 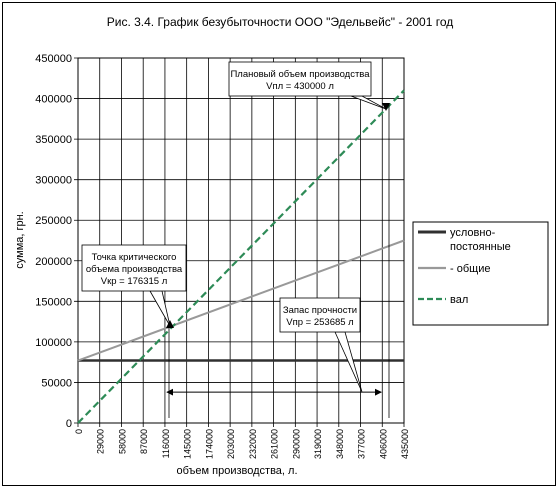 What do you see at coordinates (300, 86) in the screenshot?
I see `annotation-text: Vпл = 430000 л` at bounding box center [300, 86].